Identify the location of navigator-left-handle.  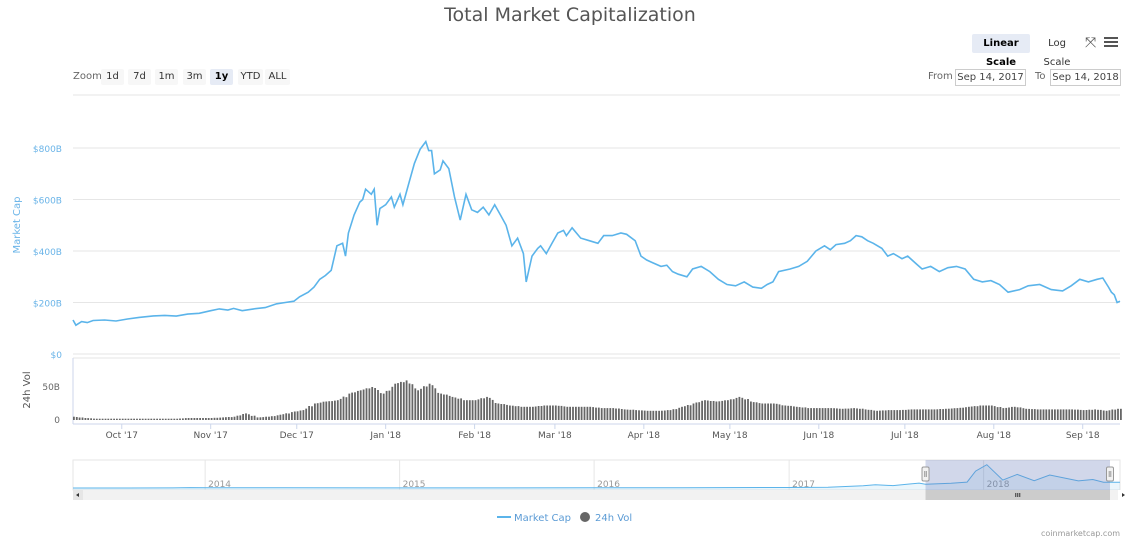
(925, 474).